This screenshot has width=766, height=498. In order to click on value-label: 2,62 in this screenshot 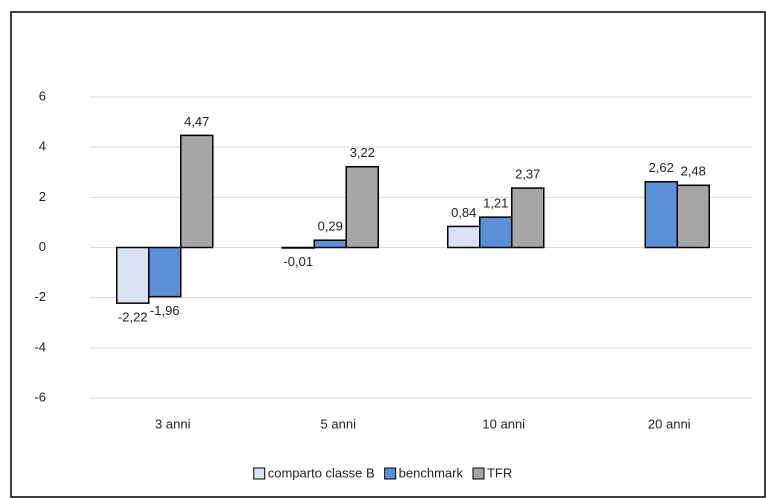, I will do `click(661, 167)`.